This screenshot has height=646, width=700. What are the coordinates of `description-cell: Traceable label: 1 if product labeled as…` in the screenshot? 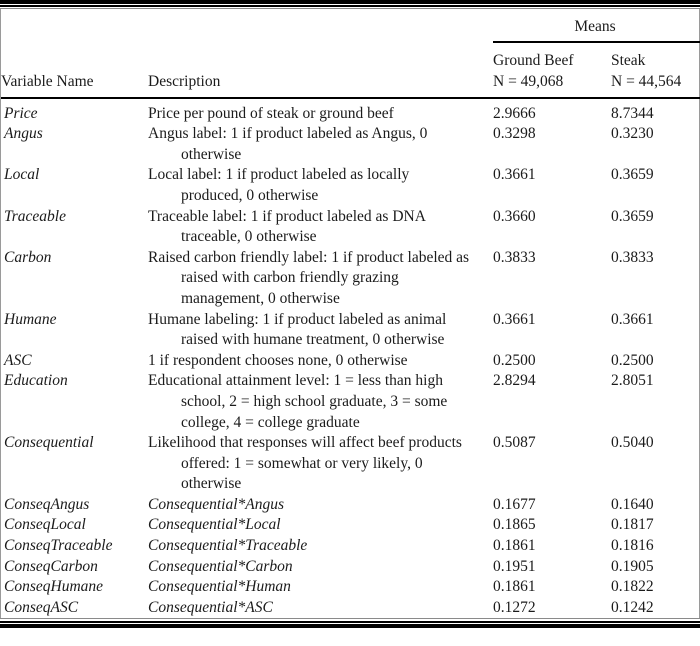 It's located at (287, 226).